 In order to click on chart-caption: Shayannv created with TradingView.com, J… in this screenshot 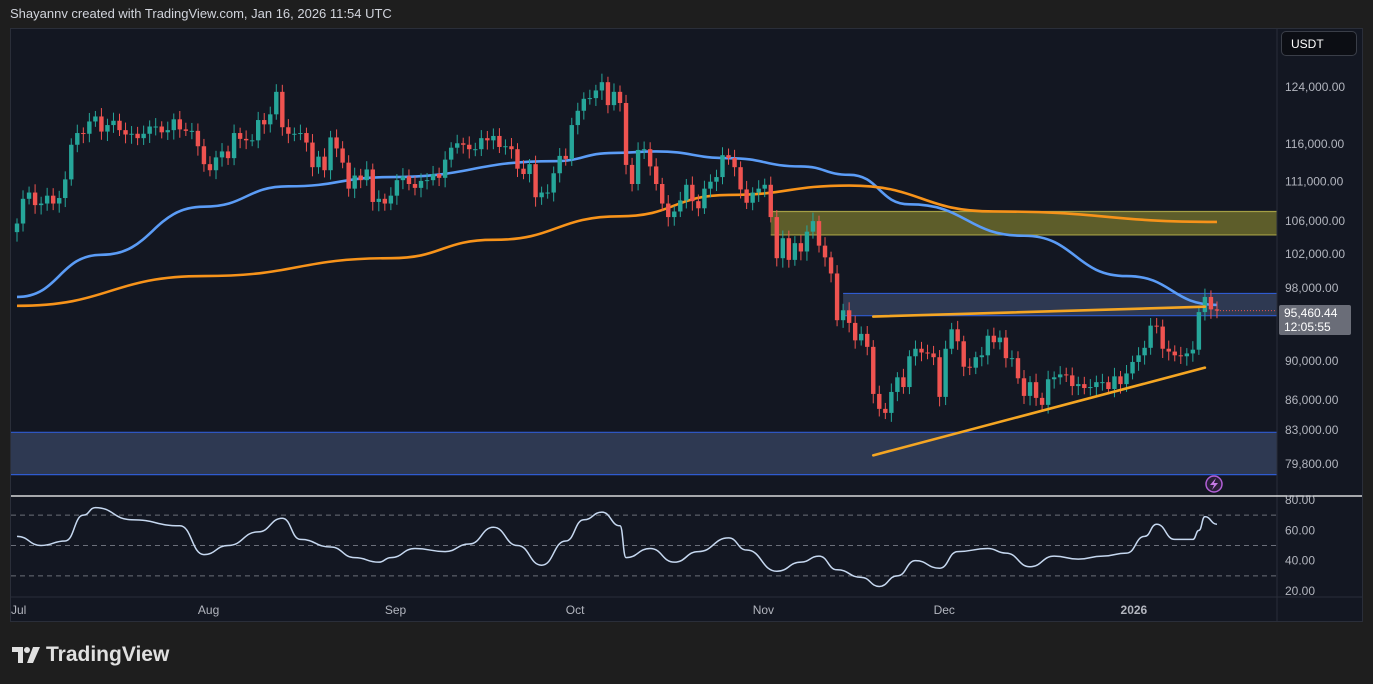, I will do `click(201, 13)`.